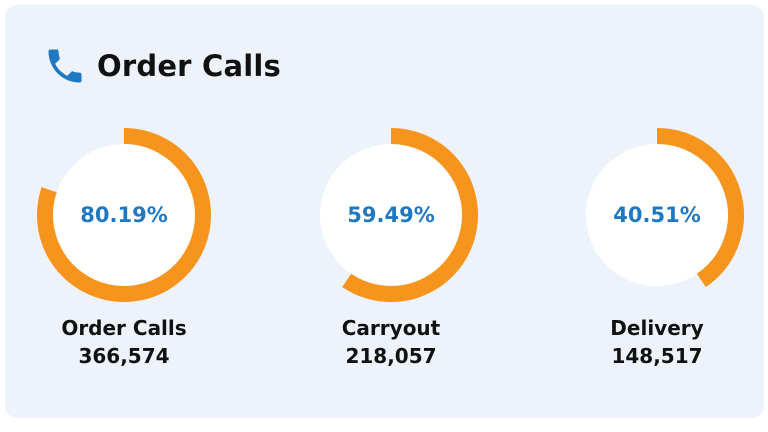 The height and width of the screenshot is (432, 768). I want to click on gauge-order-calls: 80.19%, so click(124, 215).